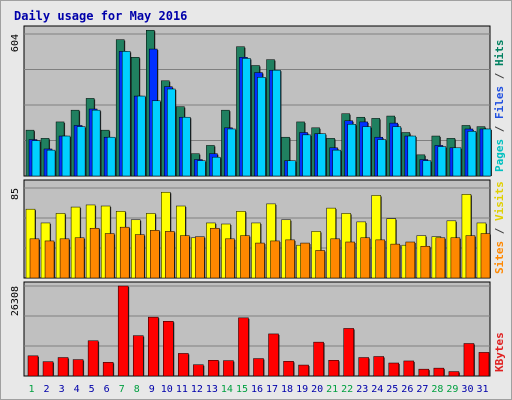  I want to click on x-tick-label-day-12: 12, so click(197, 389).